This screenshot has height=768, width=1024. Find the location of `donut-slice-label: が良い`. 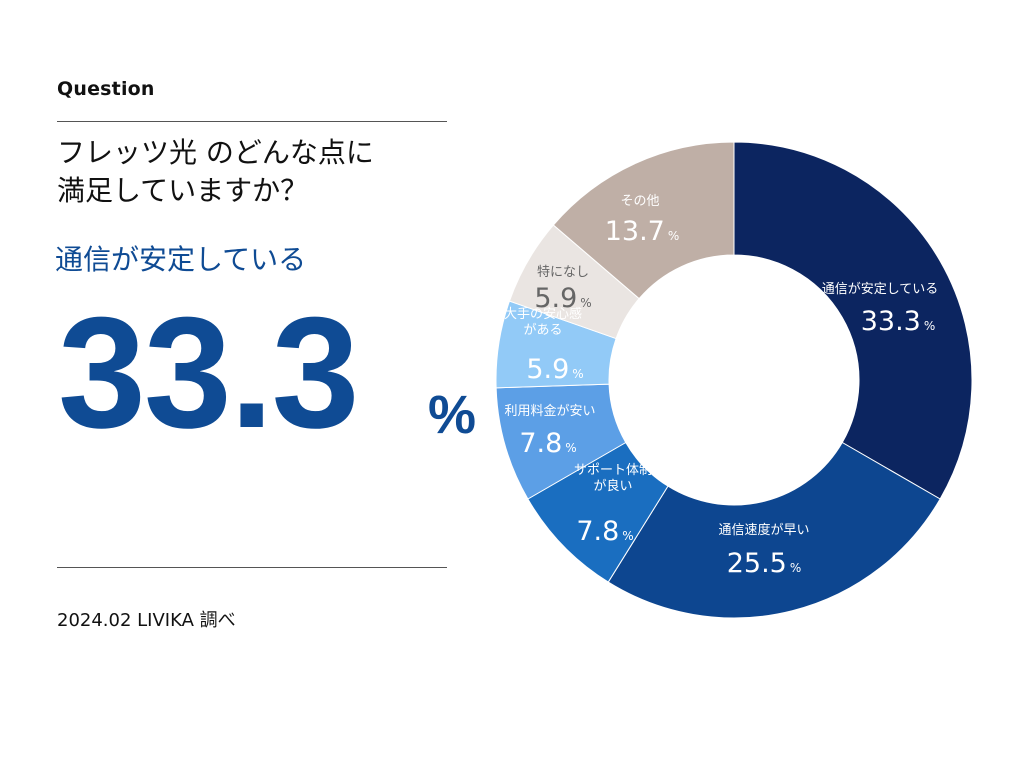

donut-slice-label: が良い is located at coordinates (612, 486).